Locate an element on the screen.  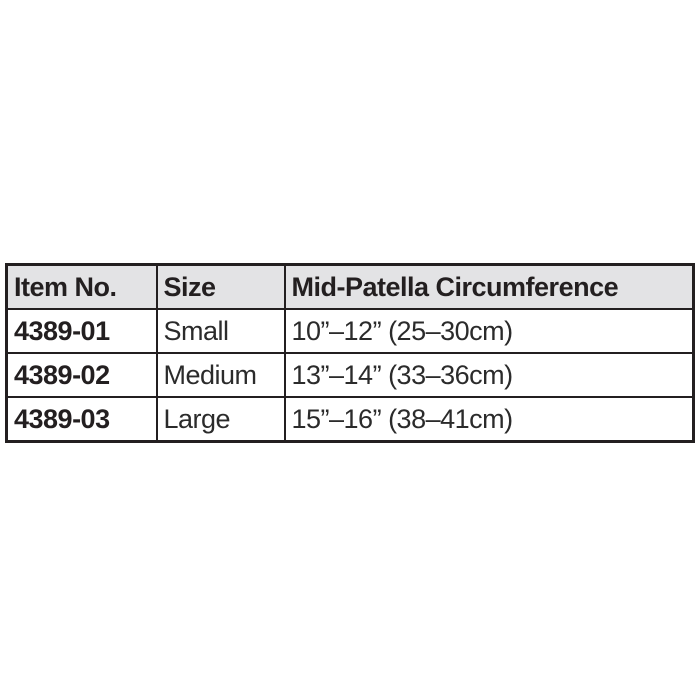
header-row: Item No. Size Mid-Patella Circumference is located at coordinates (350, 286).